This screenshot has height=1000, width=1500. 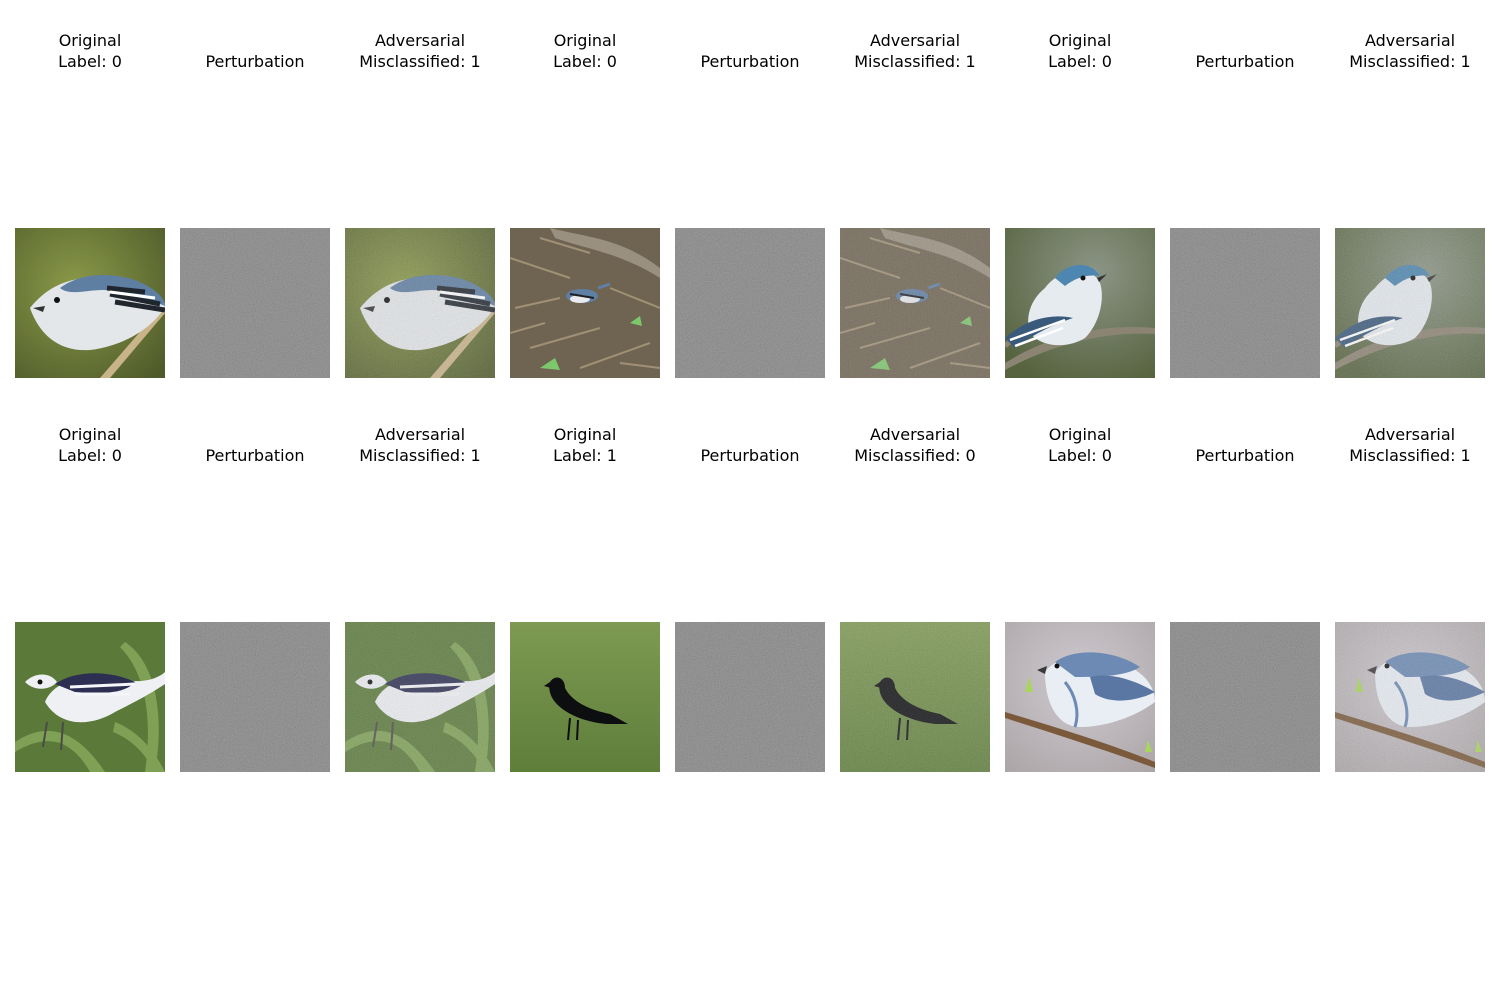 What do you see at coordinates (585, 445) in the screenshot?
I see `panel-title: Original Label: 1` at bounding box center [585, 445].